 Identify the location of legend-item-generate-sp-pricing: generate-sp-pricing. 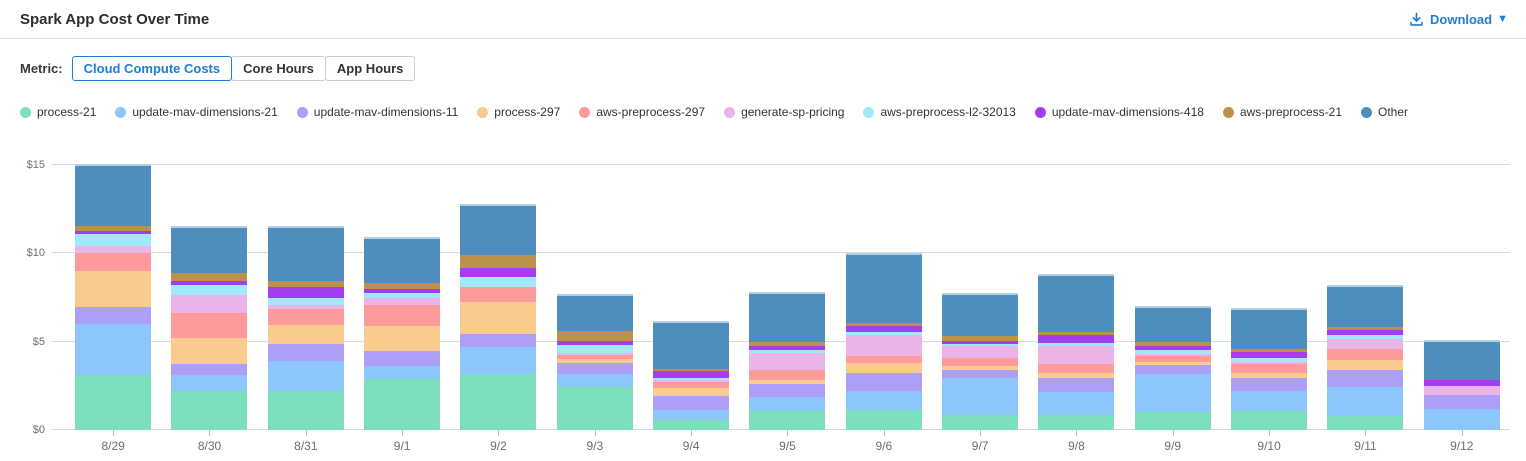
(784, 112).